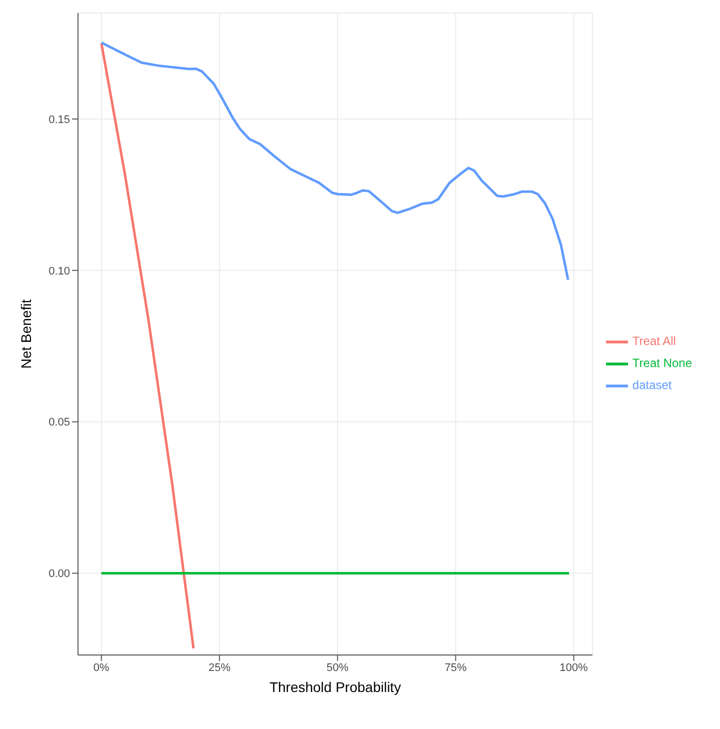 The height and width of the screenshot is (729, 720). Describe the element at coordinates (219, 668) in the screenshot. I see `x-tick-label: 25%` at that location.